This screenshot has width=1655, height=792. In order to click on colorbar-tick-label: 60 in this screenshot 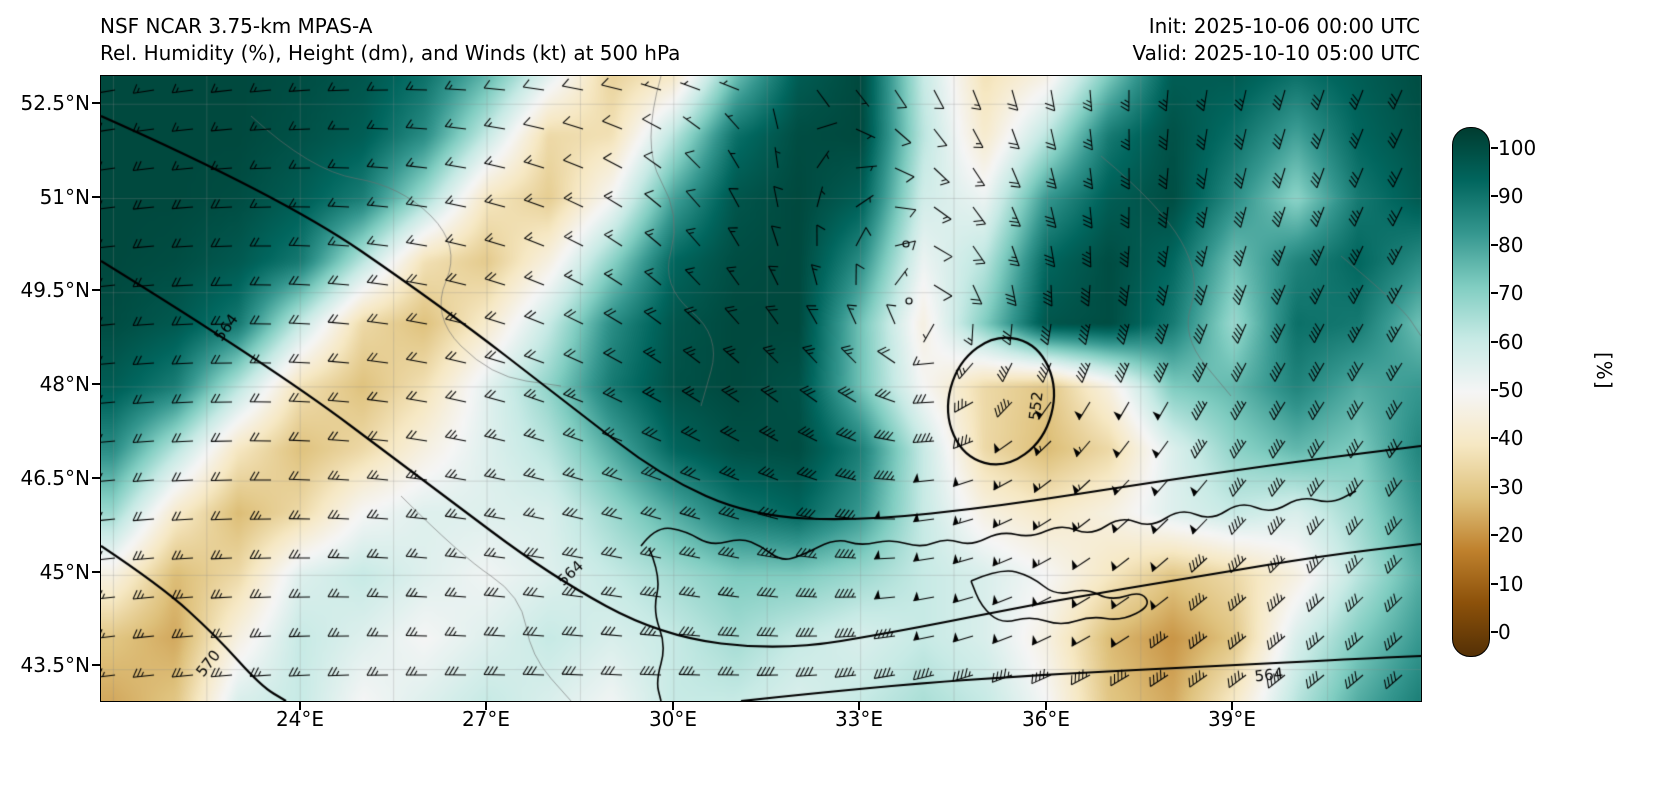, I will do `click(1511, 342)`.